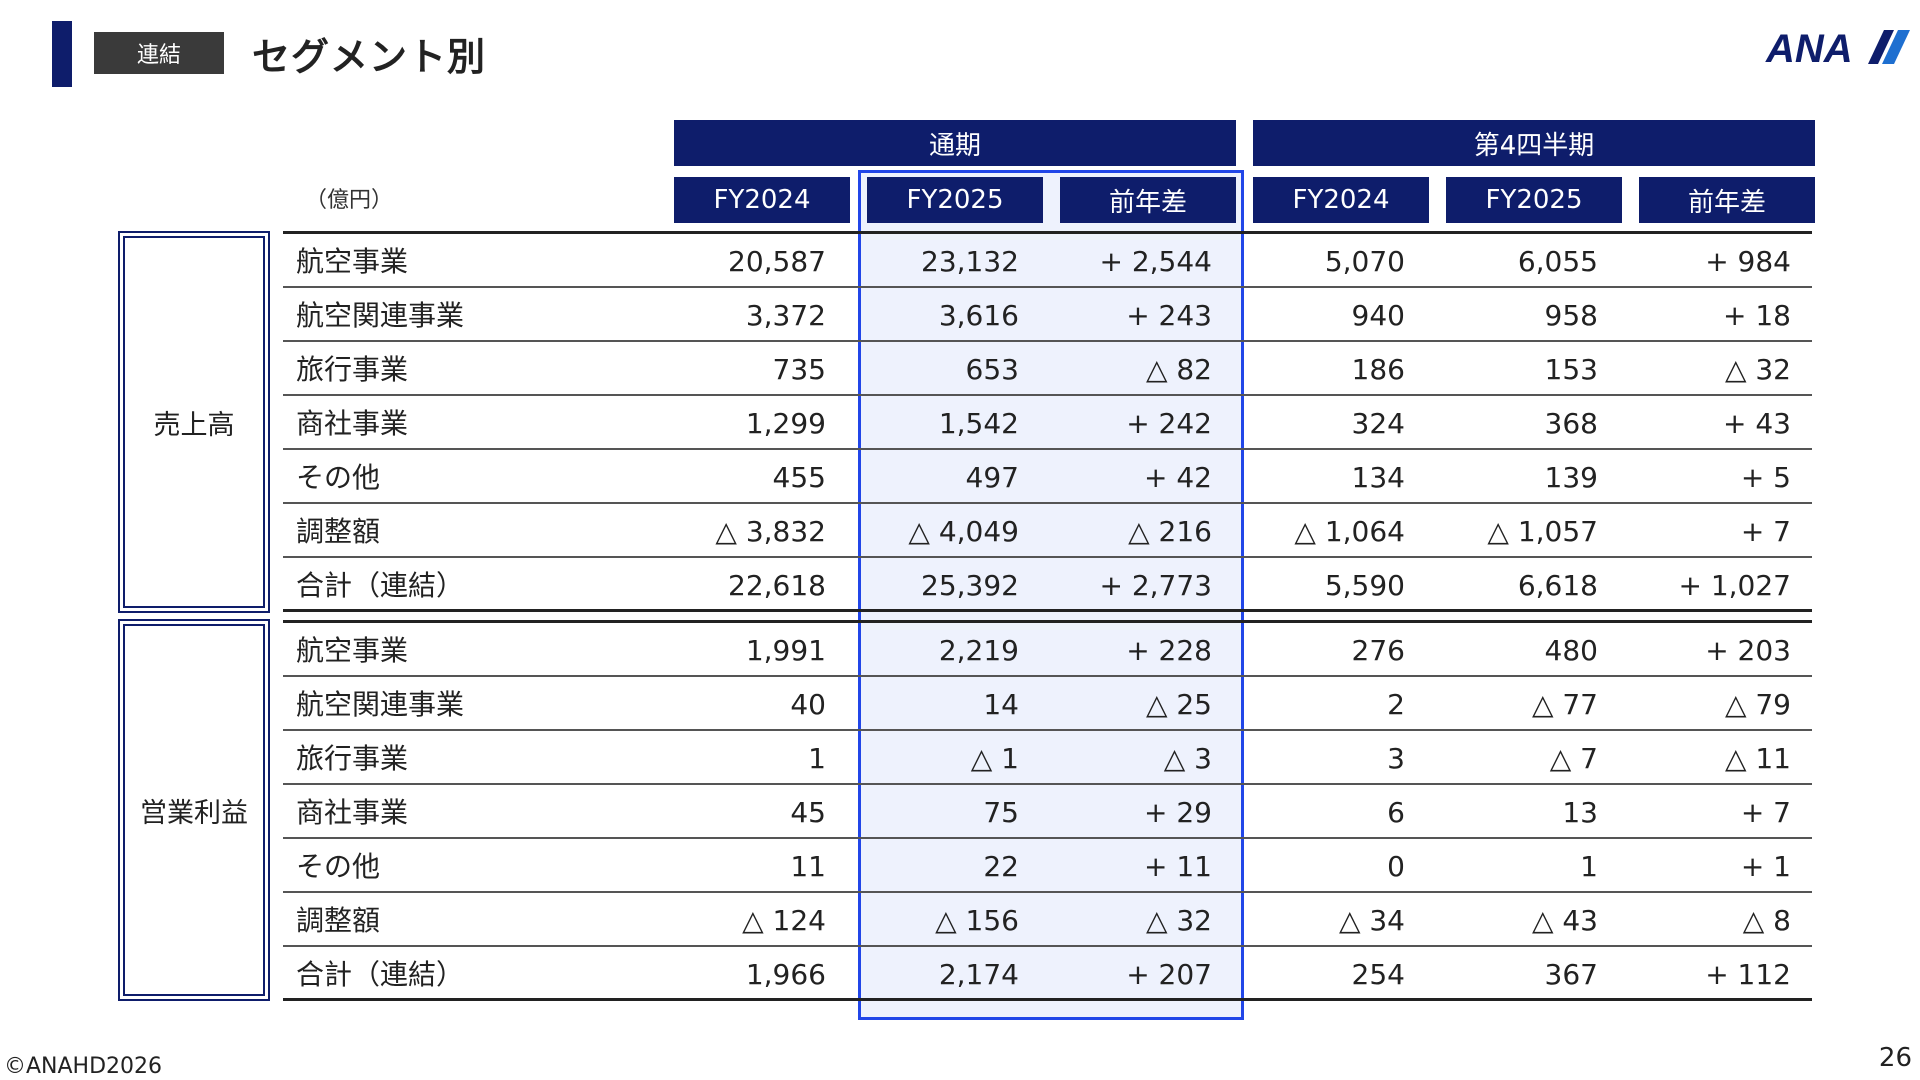 Image resolution: width=1920 pixels, height=1080 pixels. What do you see at coordinates (1155, 261) in the screenshot?
I see `table-cell: + 2,544` at bounding box center [1155, 261].